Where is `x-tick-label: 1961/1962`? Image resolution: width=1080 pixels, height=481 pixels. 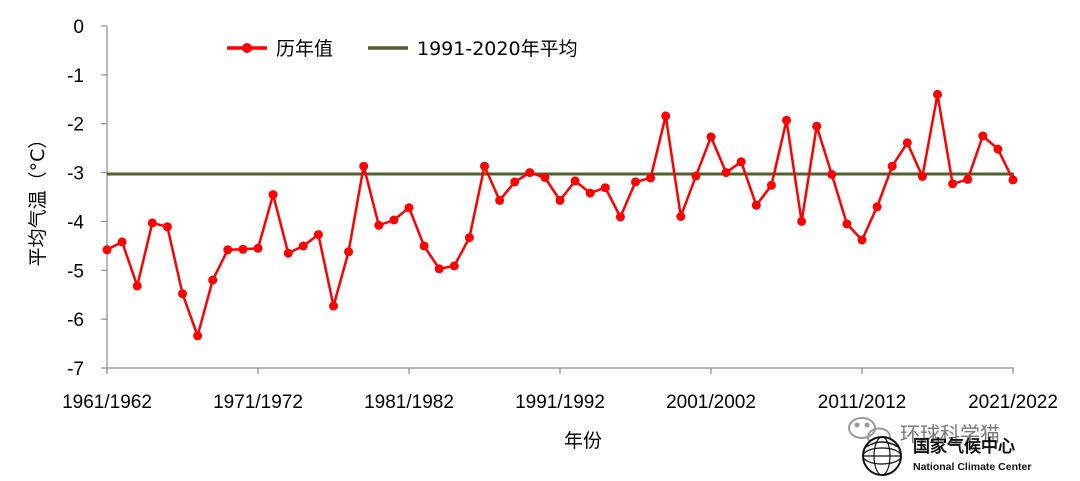 x-tick-label: 1961/1962 is located at coordinates (107, 402).